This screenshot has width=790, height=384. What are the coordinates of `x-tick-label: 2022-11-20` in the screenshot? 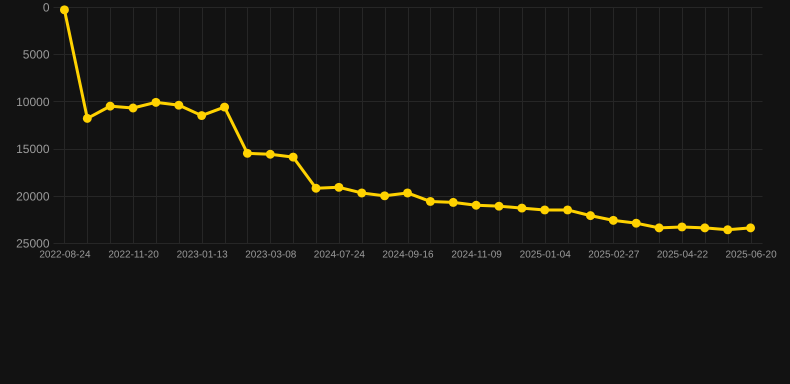 It's located at (134, 255).